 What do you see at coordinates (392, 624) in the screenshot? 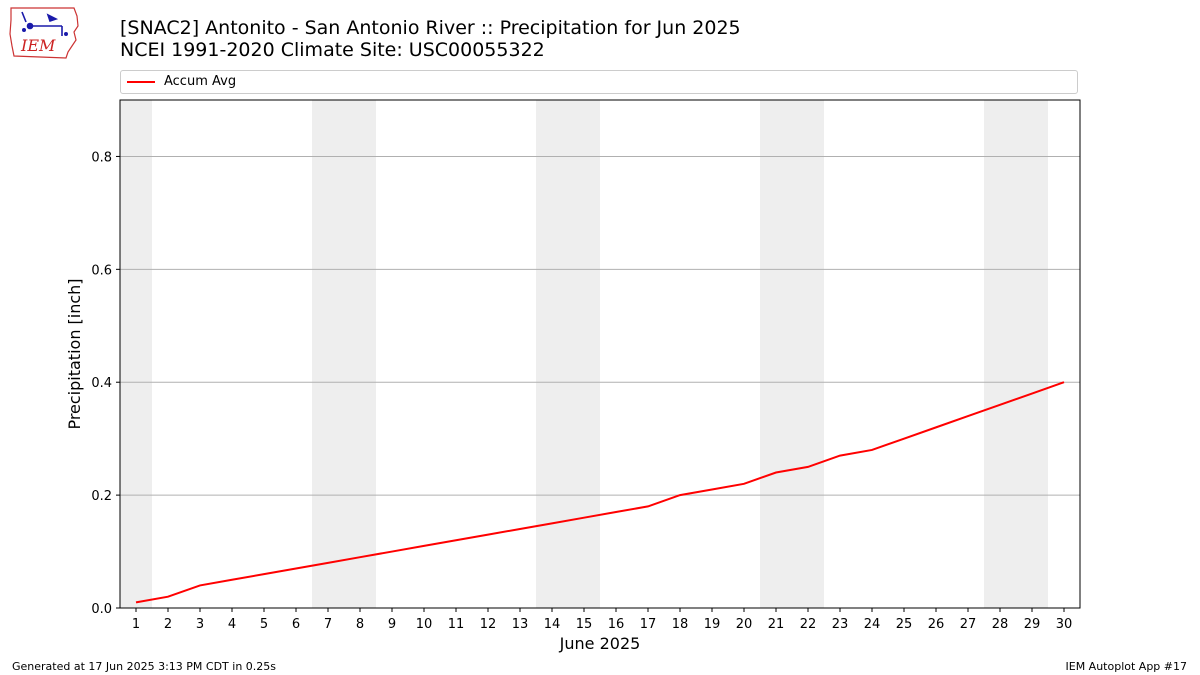
I see `x-tick-label-9: 9` at bounding box center [392, 624].